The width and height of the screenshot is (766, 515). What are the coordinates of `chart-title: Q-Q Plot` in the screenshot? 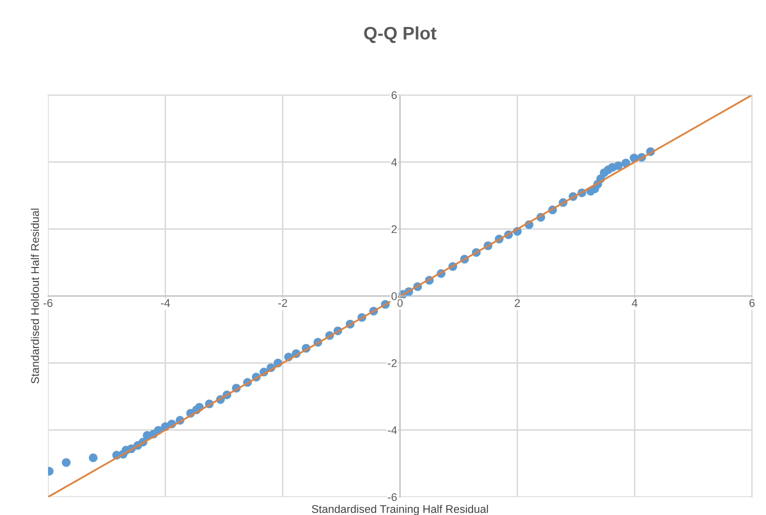 It's located at (400, 34).